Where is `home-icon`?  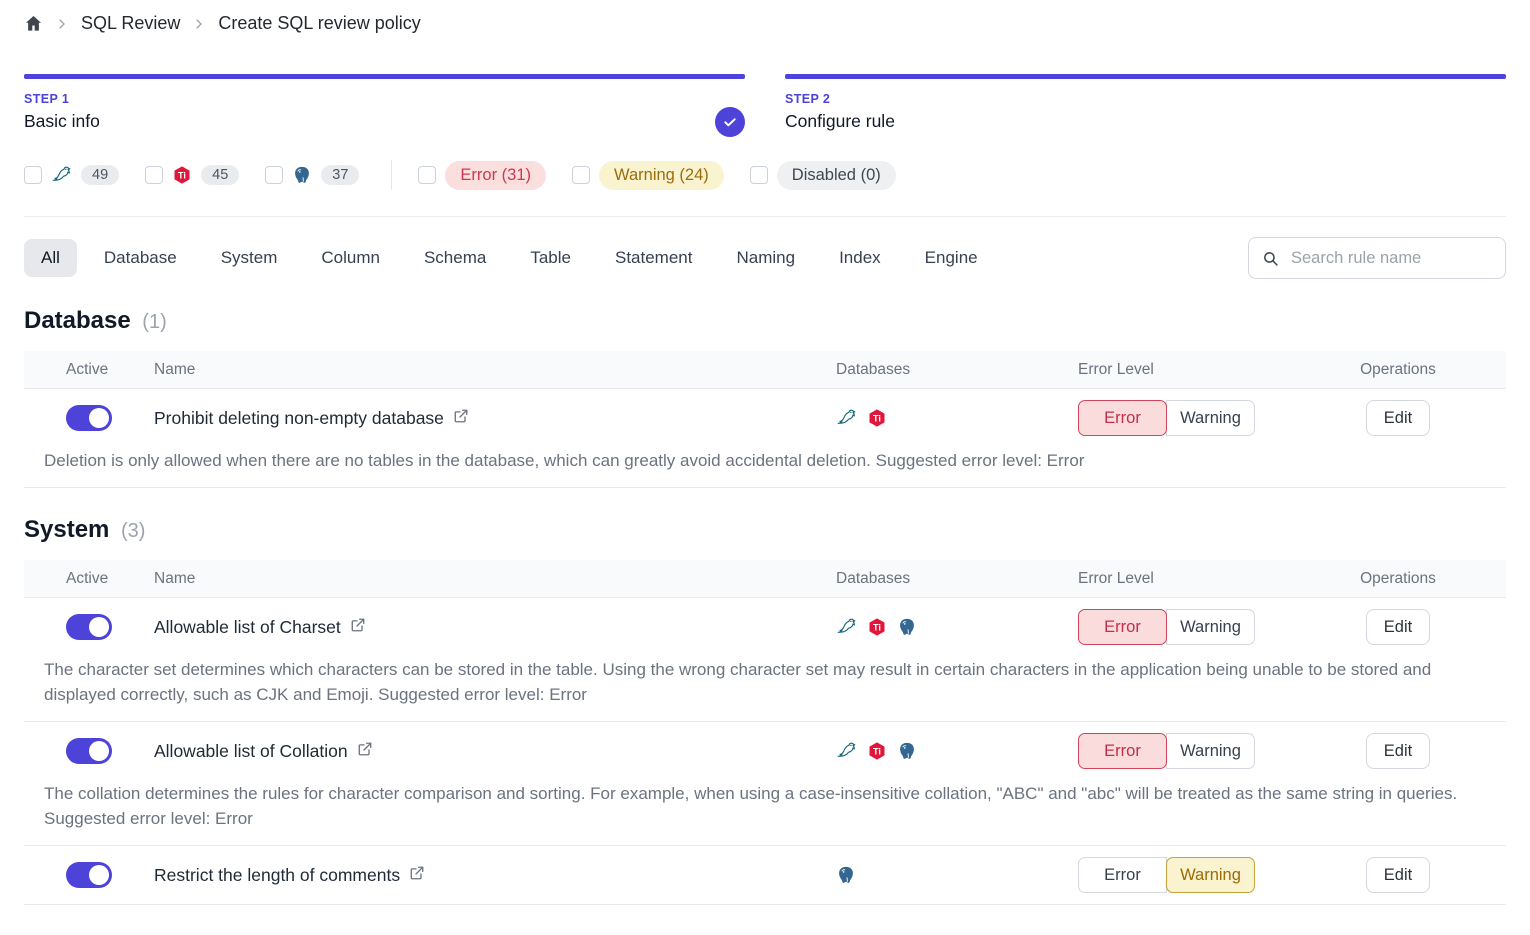
home-icon is located at coordinates (33, 23).